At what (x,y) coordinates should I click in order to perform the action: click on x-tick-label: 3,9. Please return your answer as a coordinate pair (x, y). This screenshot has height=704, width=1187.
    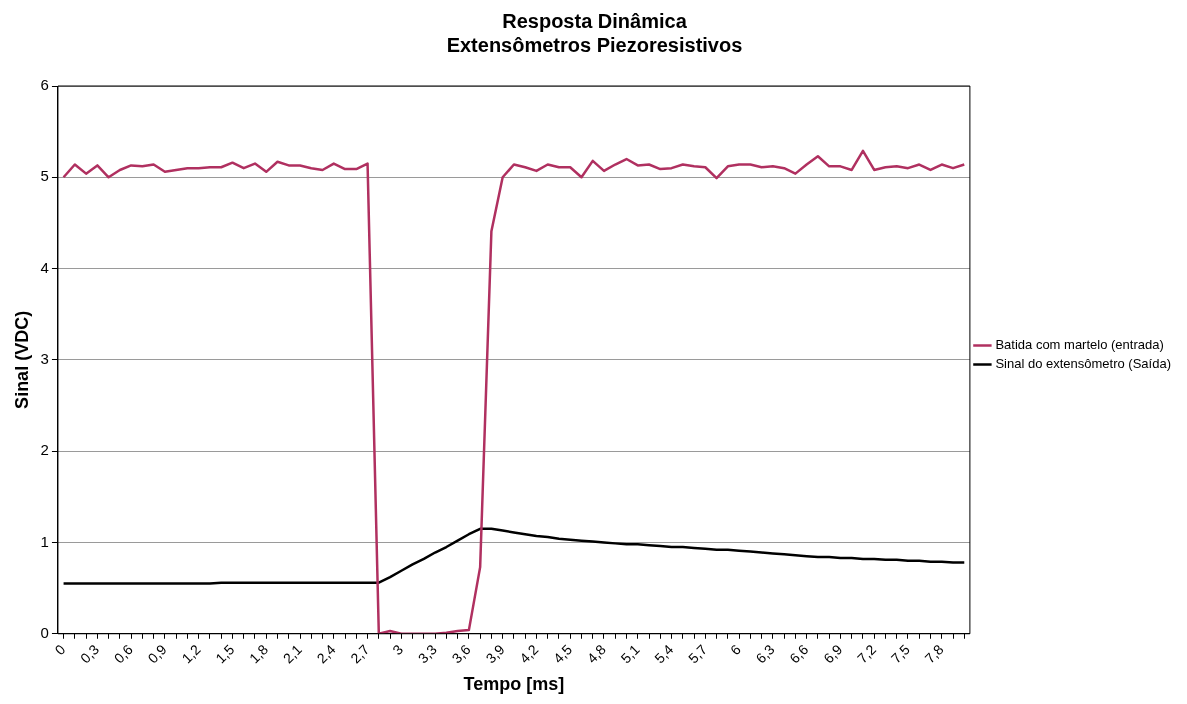
    Looking at the image, I should click on (495, 654).